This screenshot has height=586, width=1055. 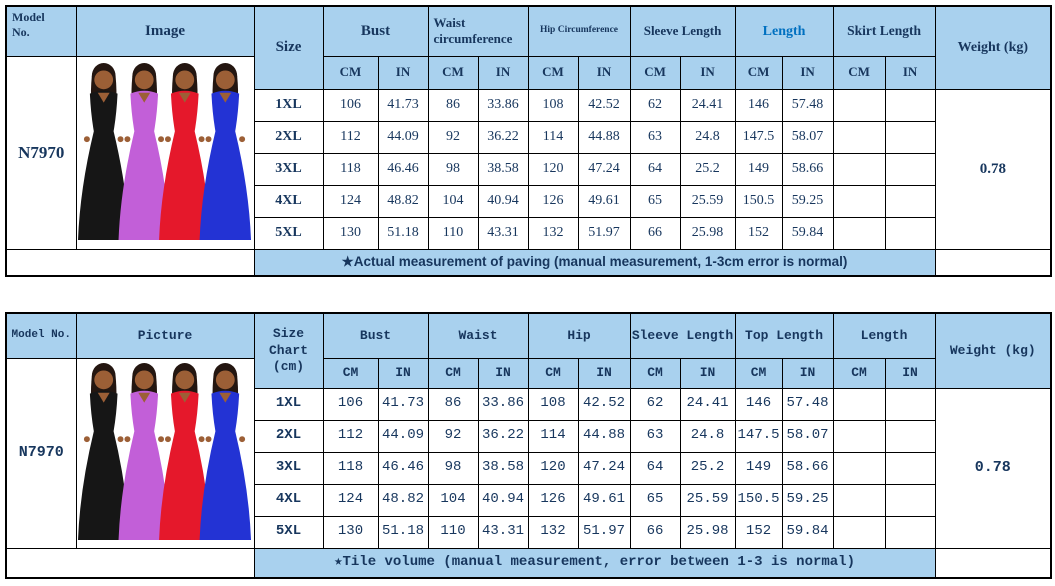 What do you see at coordinates (503, 468) in the screenshot?
I see `measurement-value: 38.58` at bounding box center [503, 468].